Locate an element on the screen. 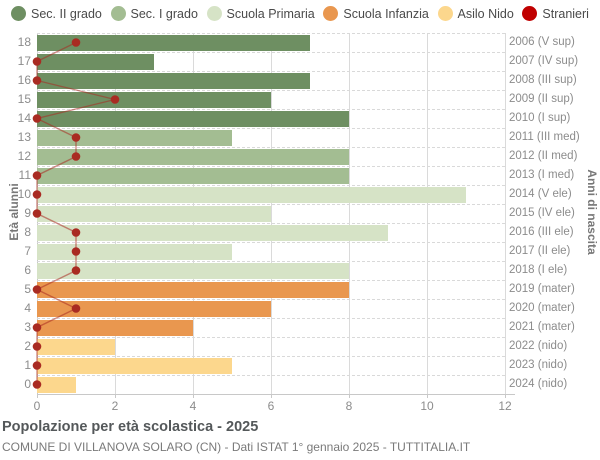  legend-label: Stranieri is located at coordinates (565, 13).